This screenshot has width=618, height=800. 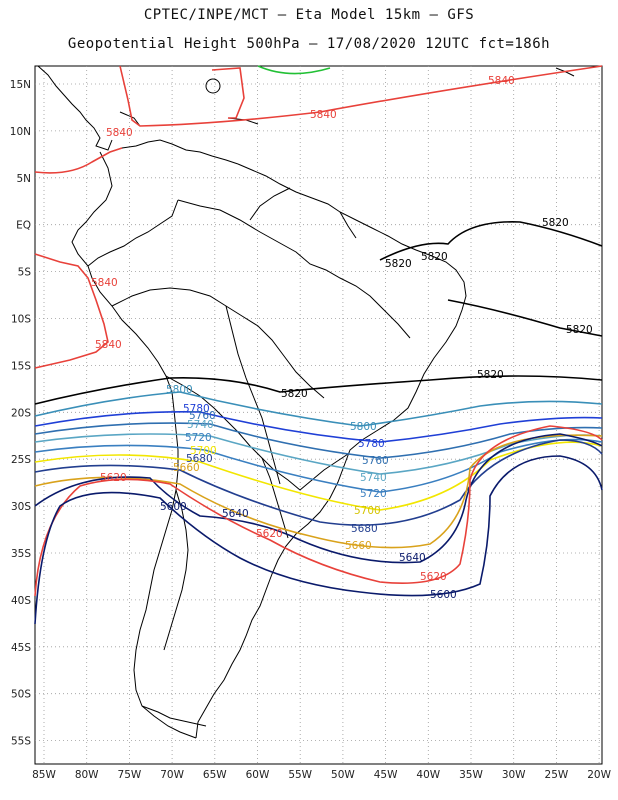 I want to click on lon-tick-label: 20W, so click(x=599, y=775).